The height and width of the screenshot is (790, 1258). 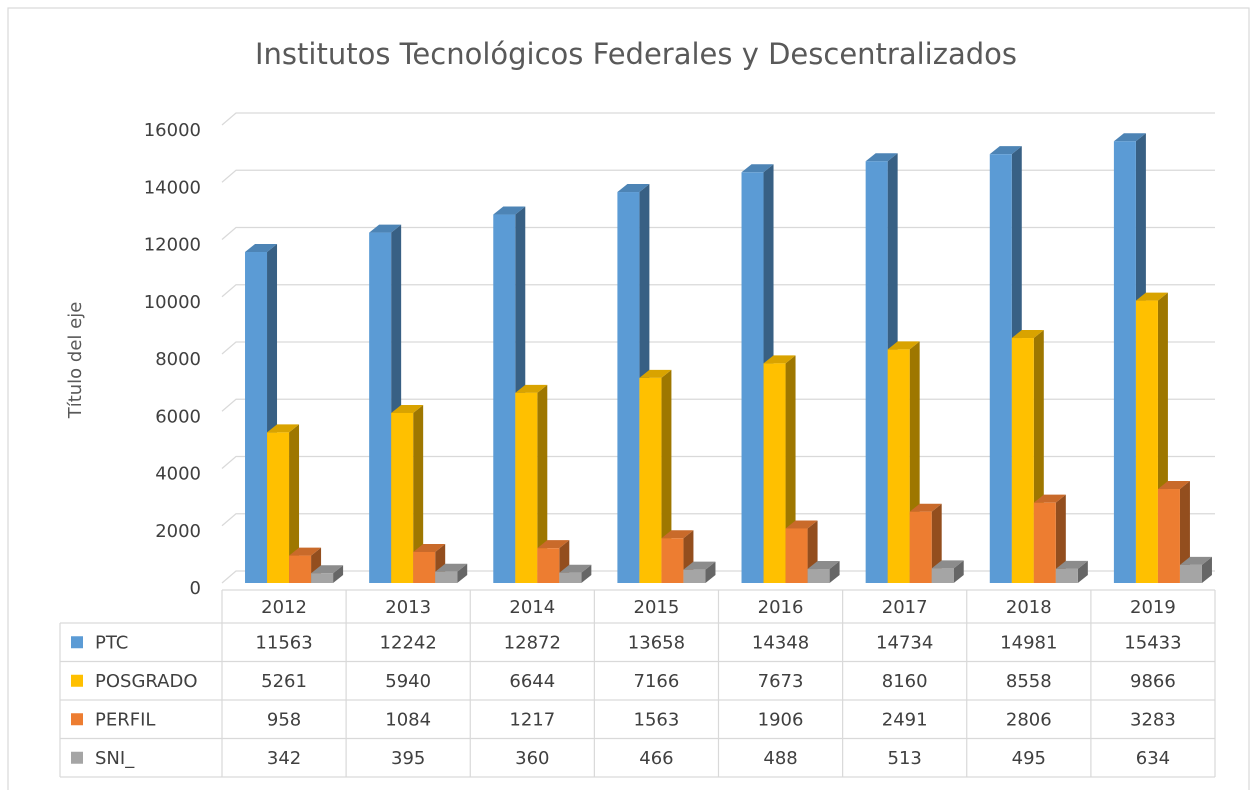 I want to click on y-tick-label: 6000, so click(x=178, y=416).